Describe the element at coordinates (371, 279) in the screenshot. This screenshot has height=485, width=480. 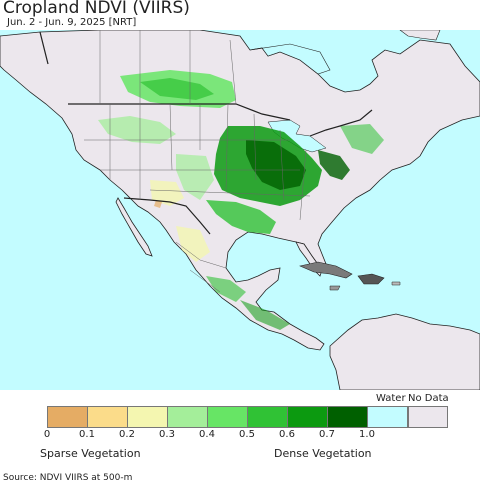
I see `hispaniola` at that location.